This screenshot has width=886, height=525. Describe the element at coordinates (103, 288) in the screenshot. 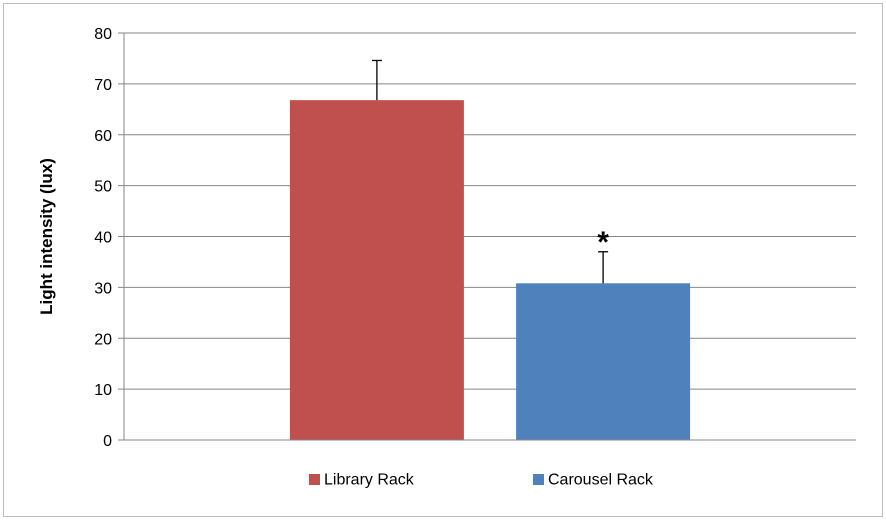

I see `y-tick-label: 30` at that location.